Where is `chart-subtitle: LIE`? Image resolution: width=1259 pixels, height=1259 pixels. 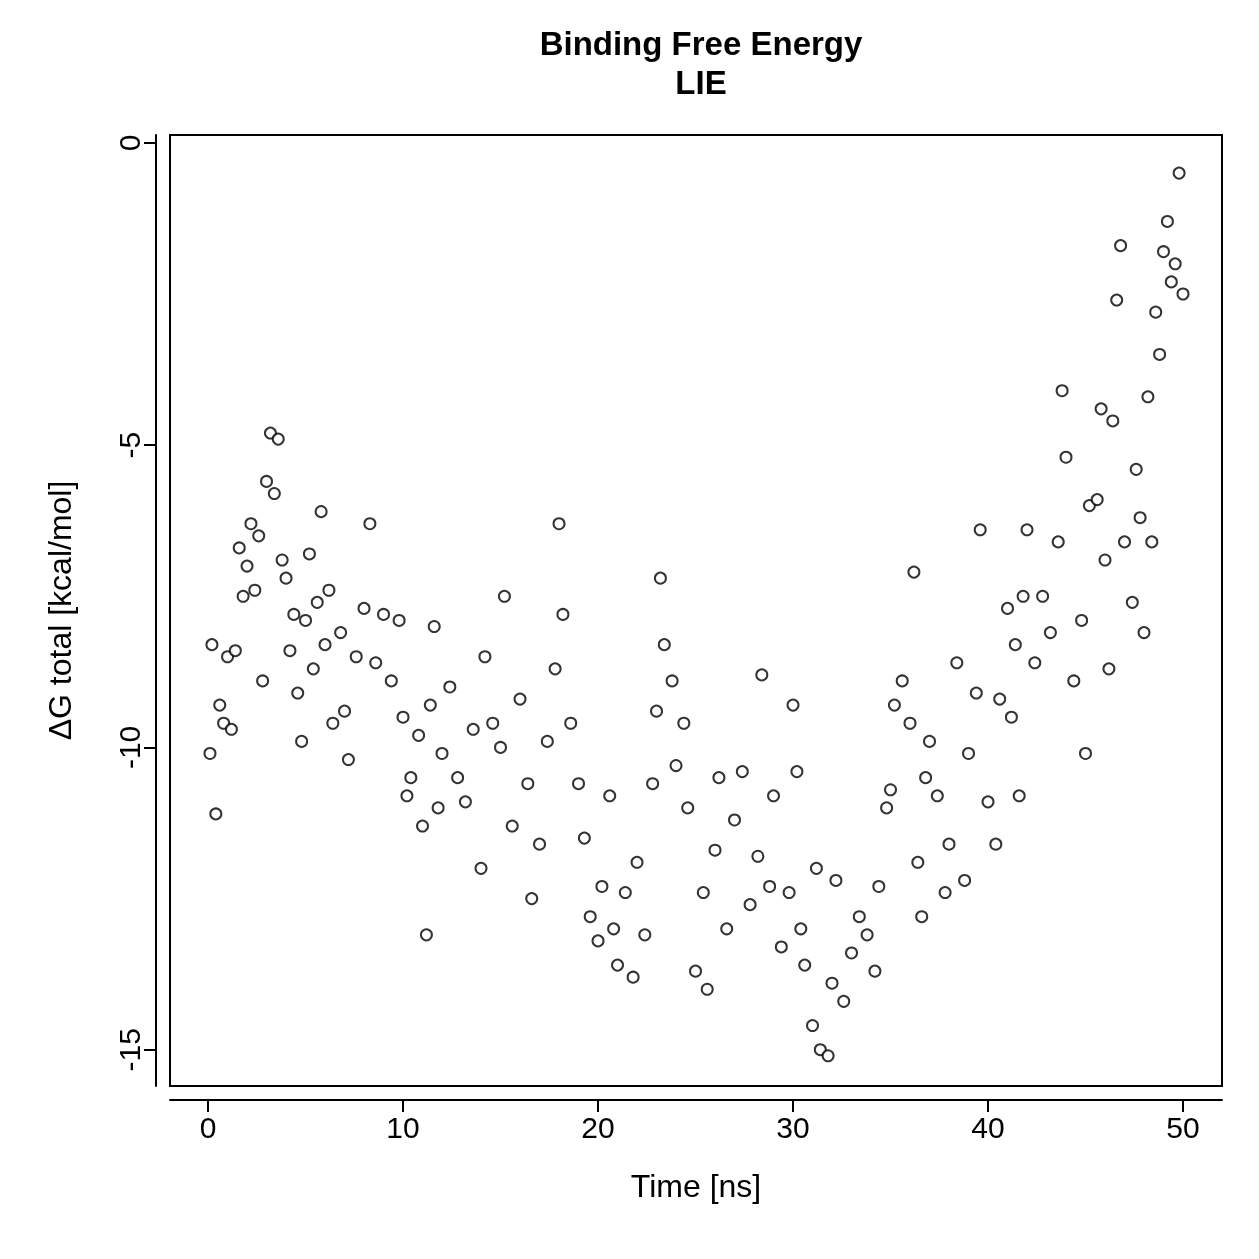
chart-subtitle: LIE is located at coordinates (701, 82).